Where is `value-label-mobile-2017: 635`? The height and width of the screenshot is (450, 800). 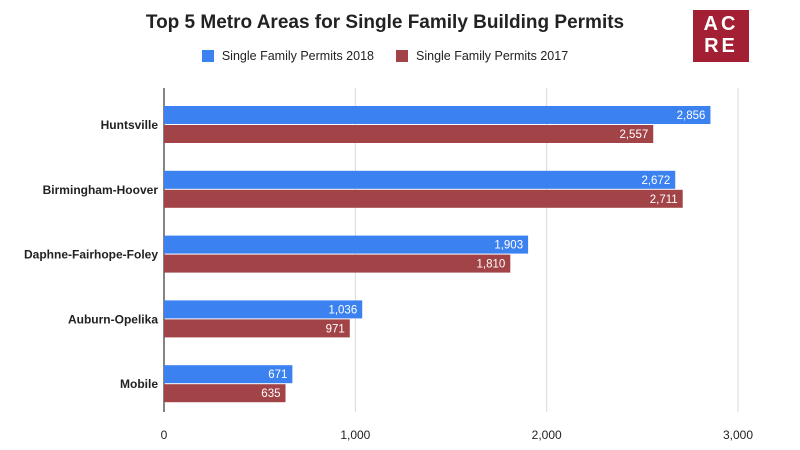 value-label-mobile-2017: 635 is located at coordinates (270, 394).